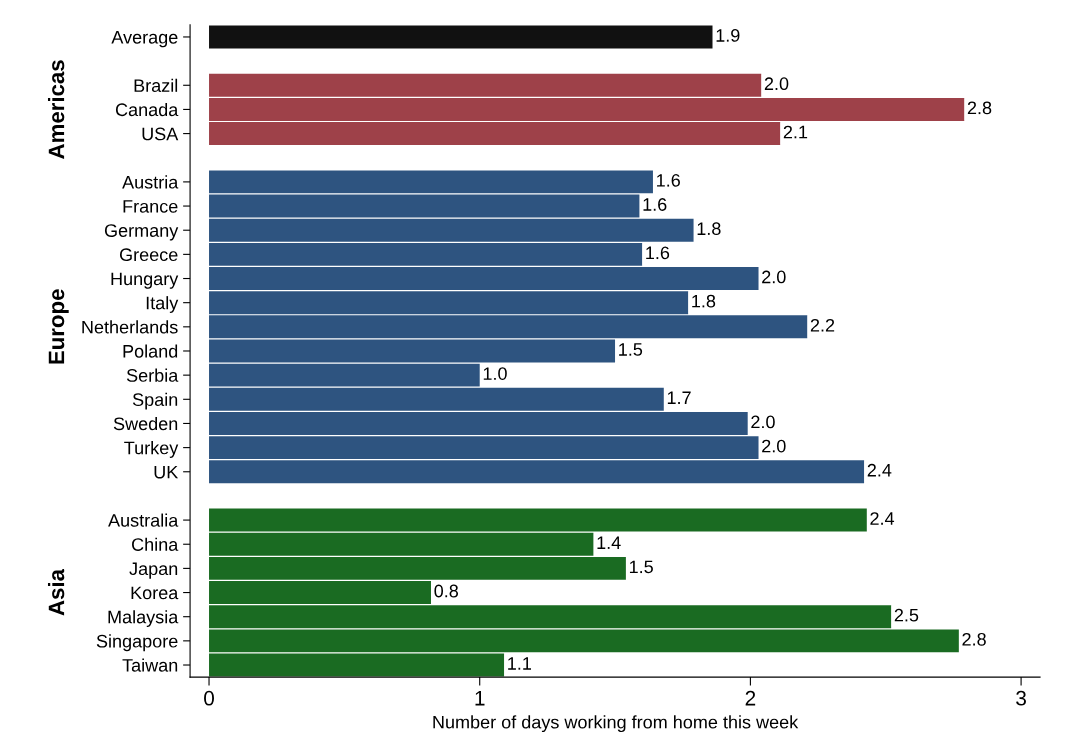 This screenshot has width=1080, height=754. What do you see at coordinates (609, 542) in the screenshot?
I see `data-label: 1.4` at bounding box center [609, 542].